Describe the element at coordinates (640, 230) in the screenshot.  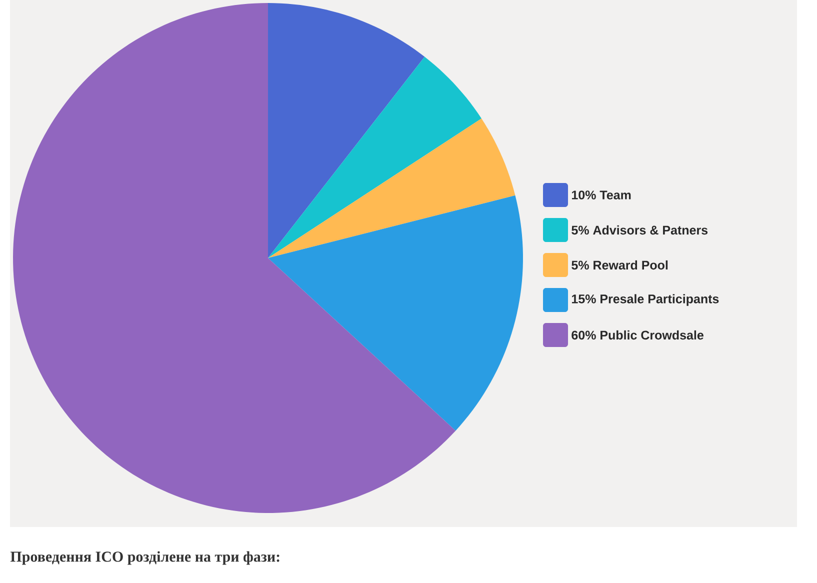
I see `legend-label: 5% Advisors & Patners` at that location.